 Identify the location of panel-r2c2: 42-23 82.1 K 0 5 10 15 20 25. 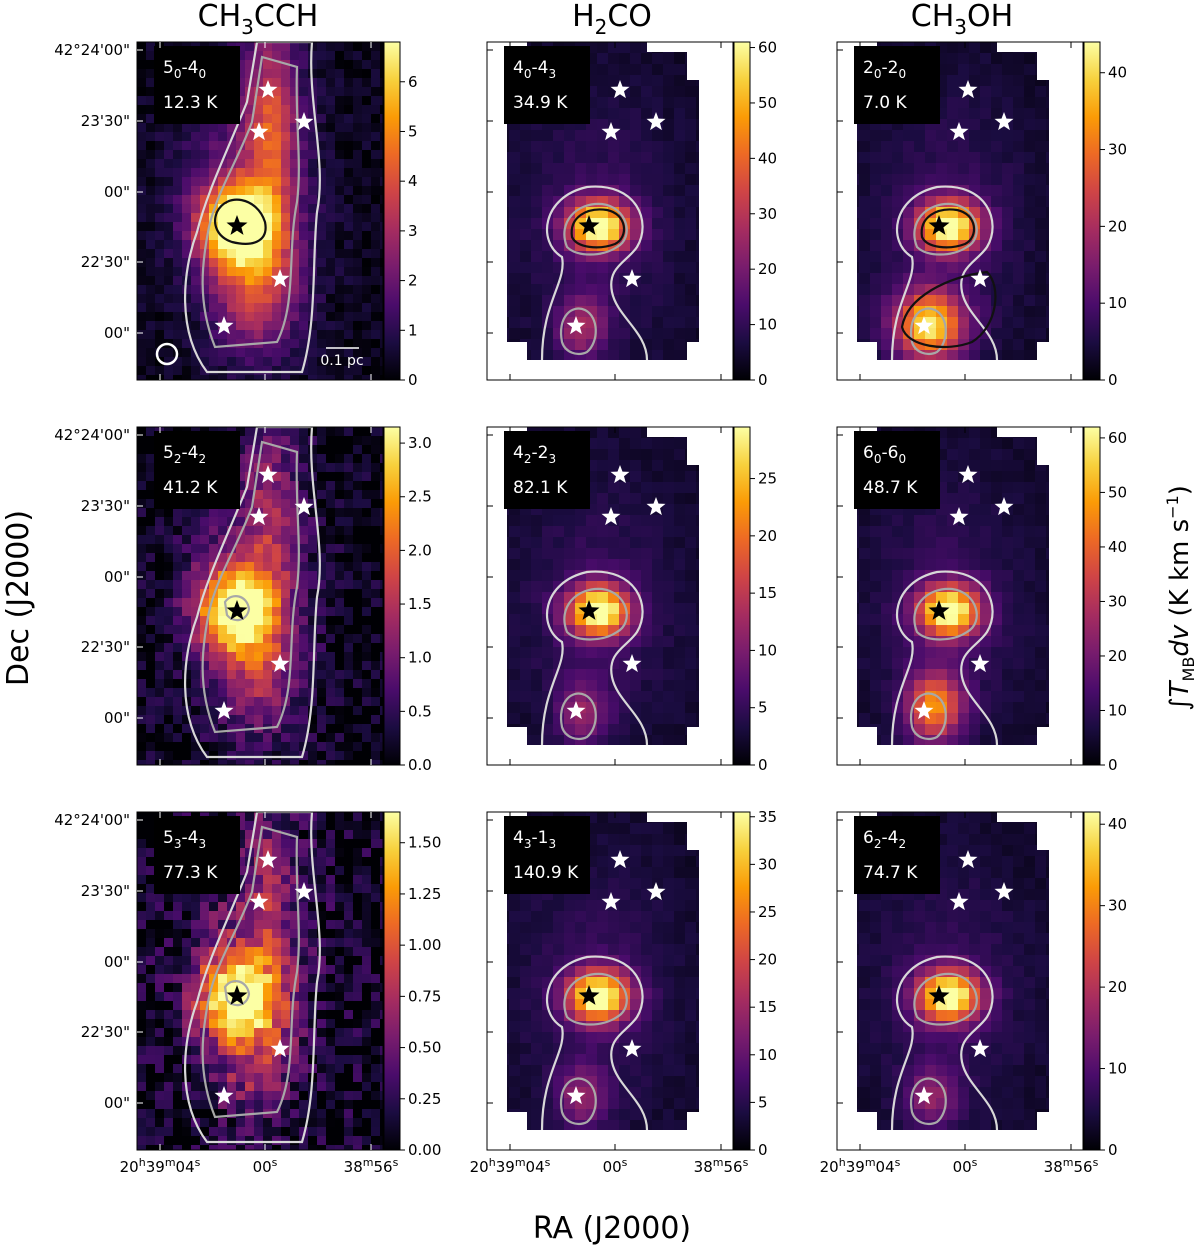
(631, 600).